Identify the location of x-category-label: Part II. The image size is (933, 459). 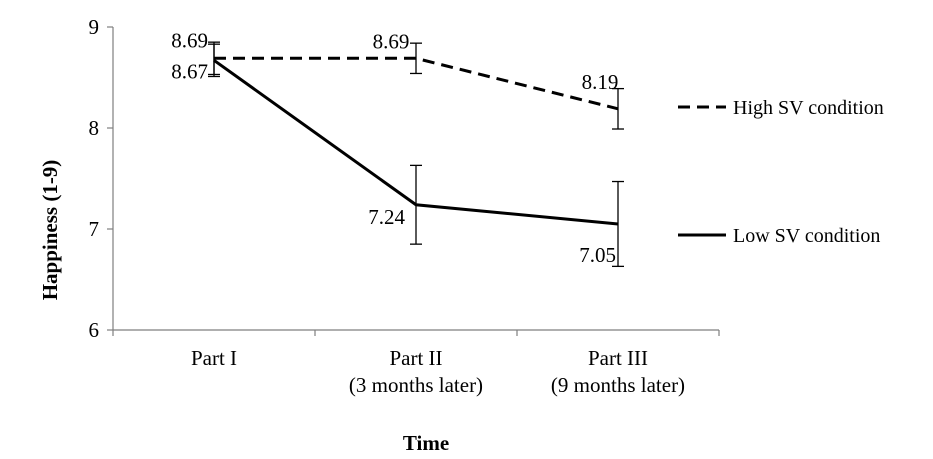
(415, 358).